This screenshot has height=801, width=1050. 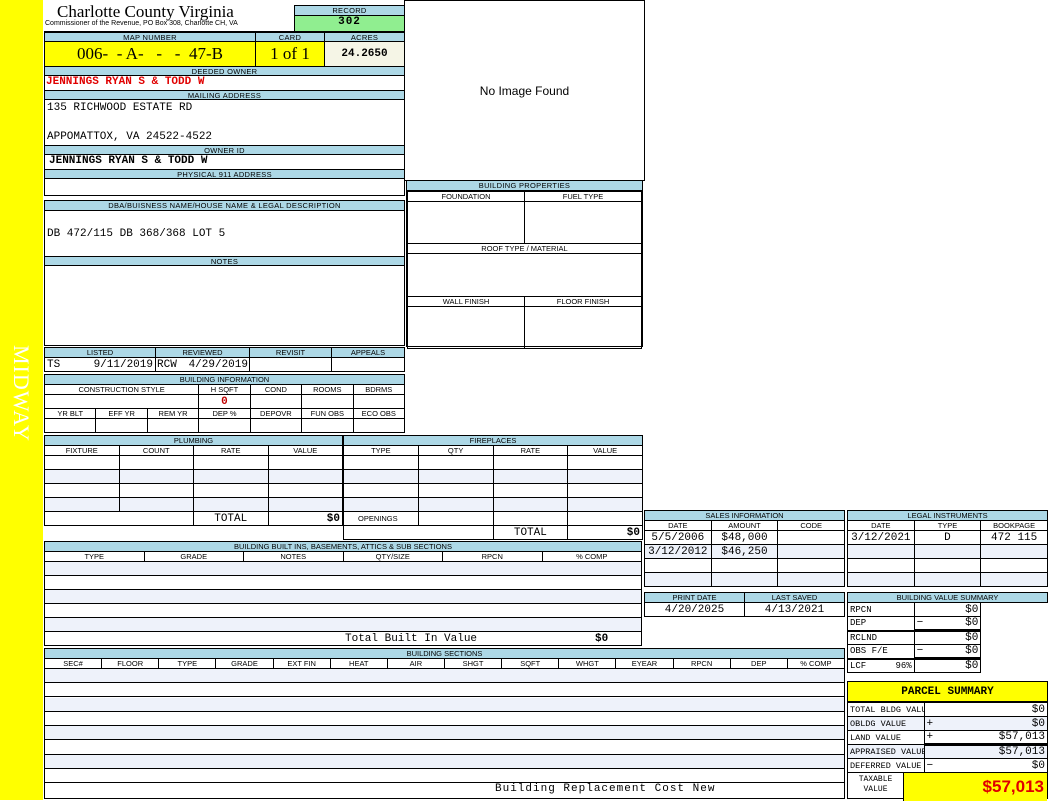 What do you see at coordinates (349, 23) in the screenshot?
I see `record-number: 302` at bounding box center [349, 23].